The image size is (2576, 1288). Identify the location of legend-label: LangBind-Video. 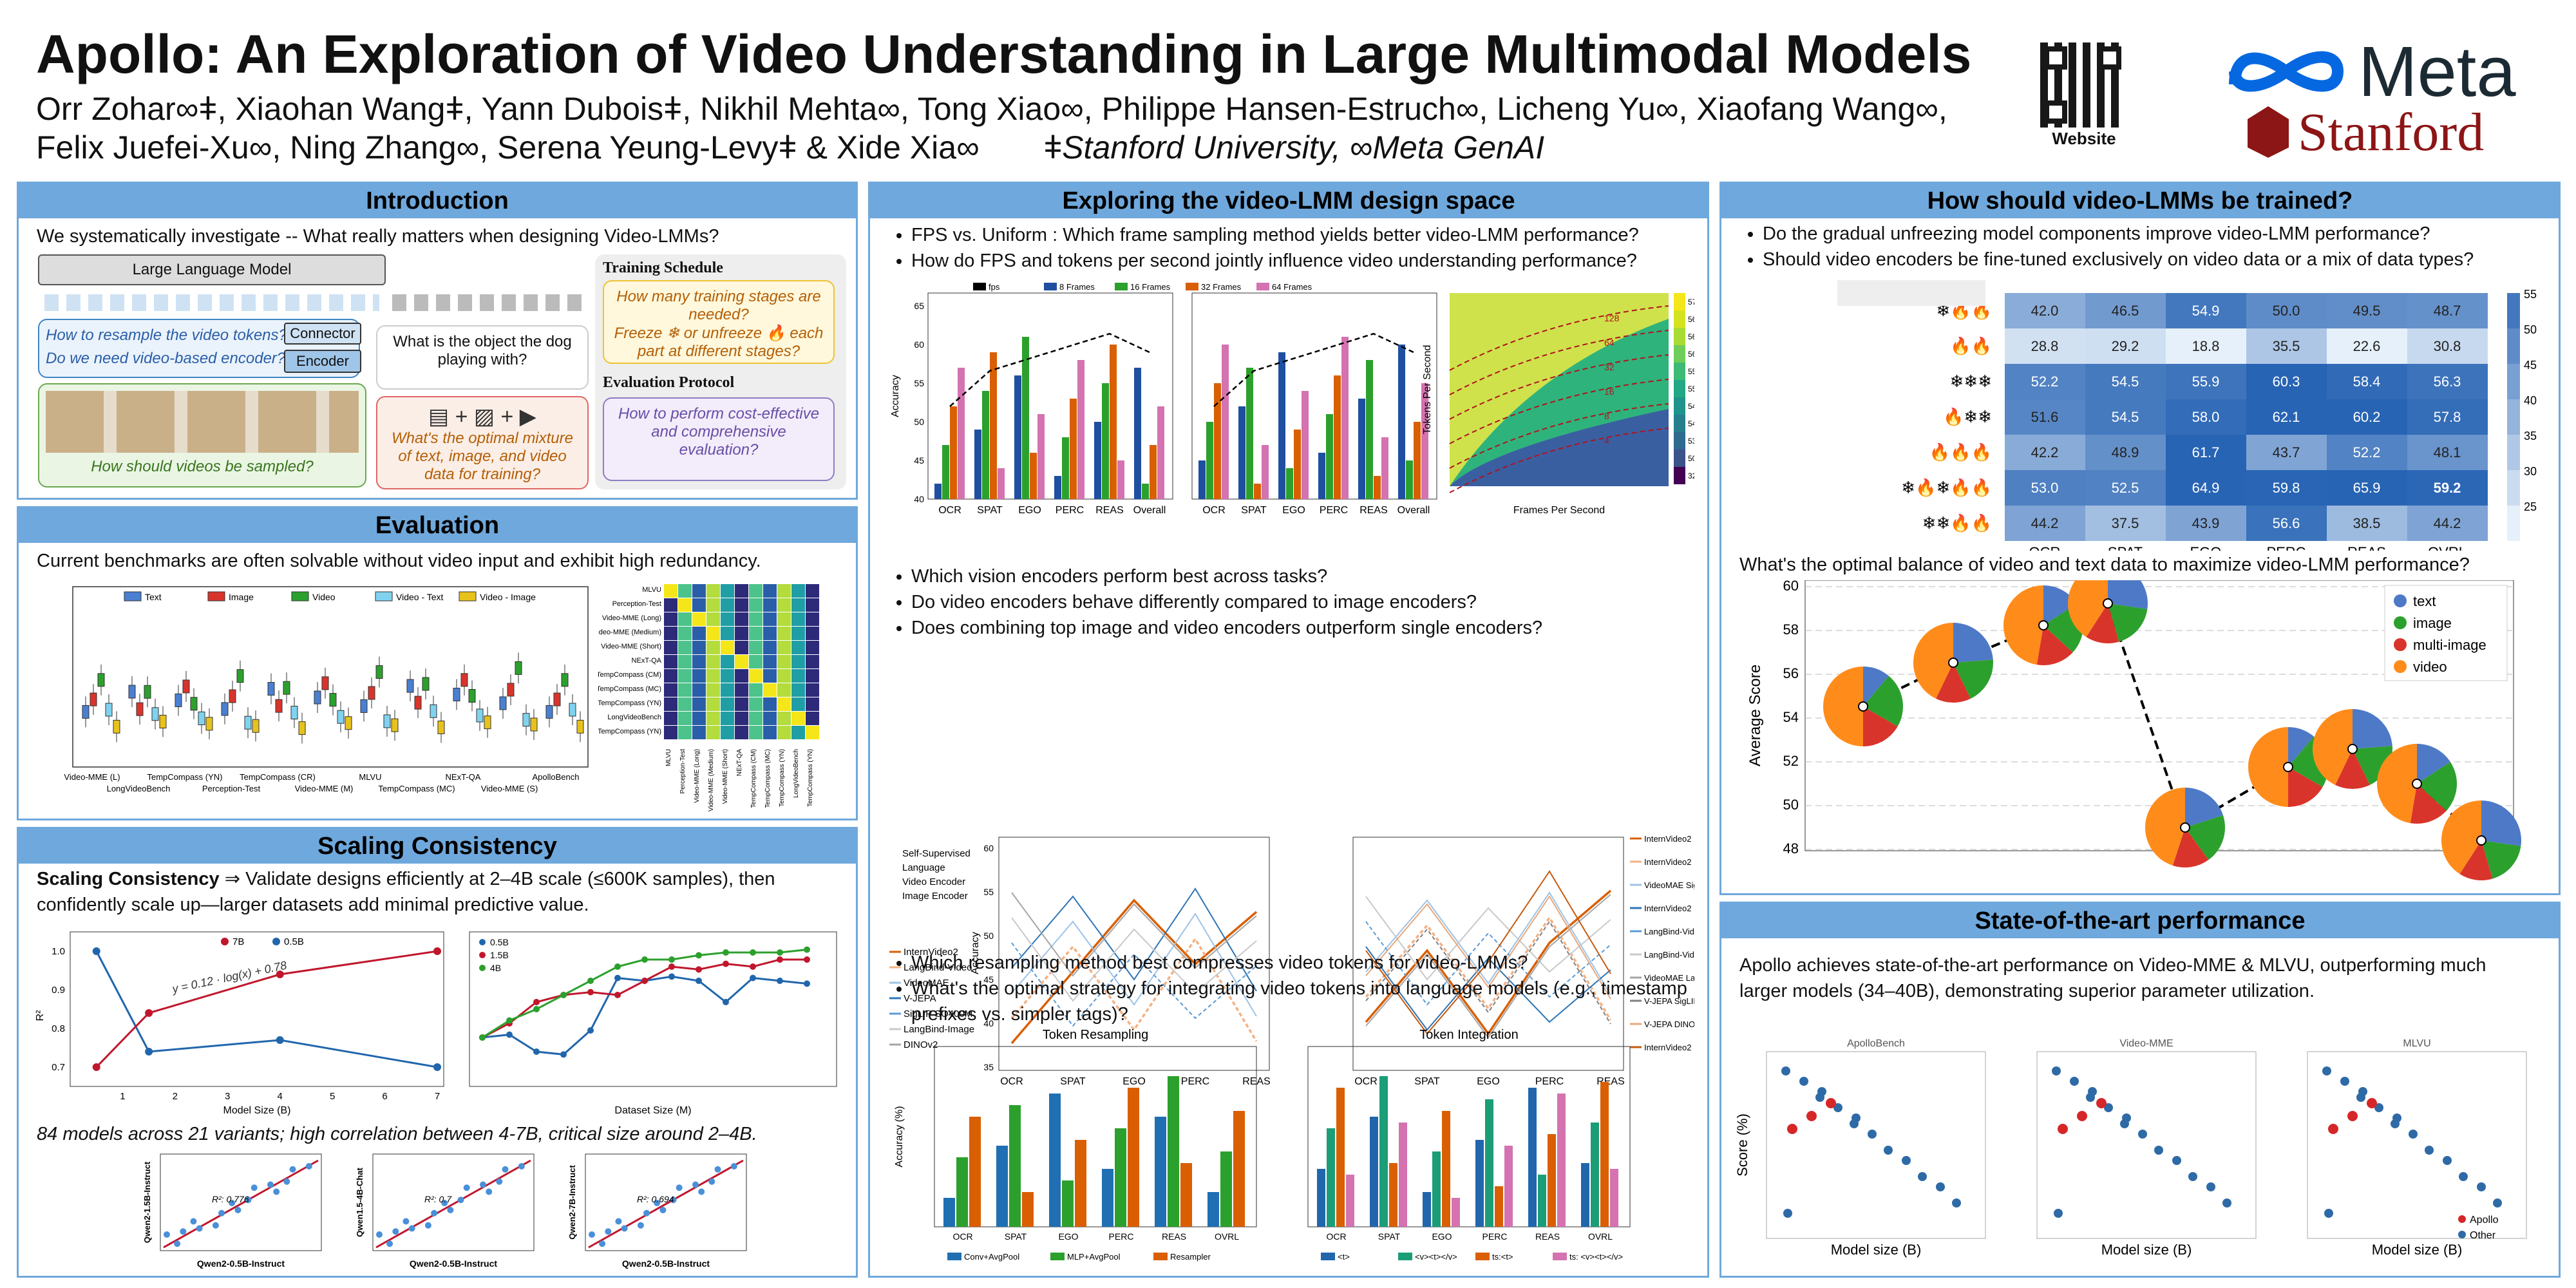
(938, 968).